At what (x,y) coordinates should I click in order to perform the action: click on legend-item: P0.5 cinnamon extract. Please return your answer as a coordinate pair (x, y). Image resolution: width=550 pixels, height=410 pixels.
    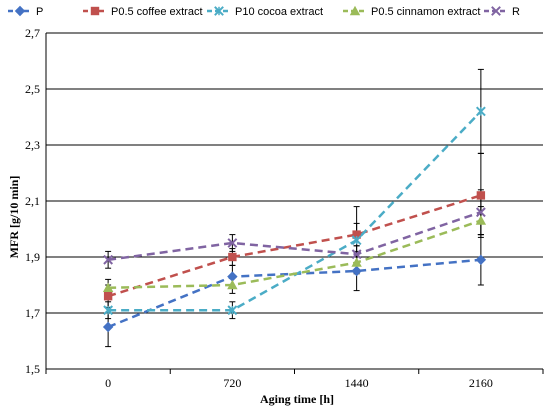
    Looking at the image, I should click on (411, 11).